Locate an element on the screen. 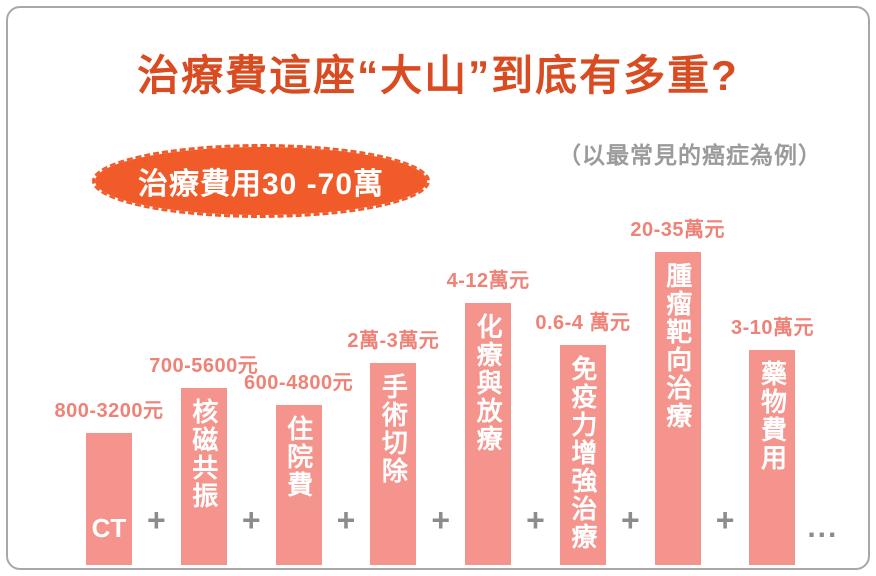 Image resolution: width=876 pixels, height=576 pixels. bar: 住院費 is located at coordinates (298, 485).